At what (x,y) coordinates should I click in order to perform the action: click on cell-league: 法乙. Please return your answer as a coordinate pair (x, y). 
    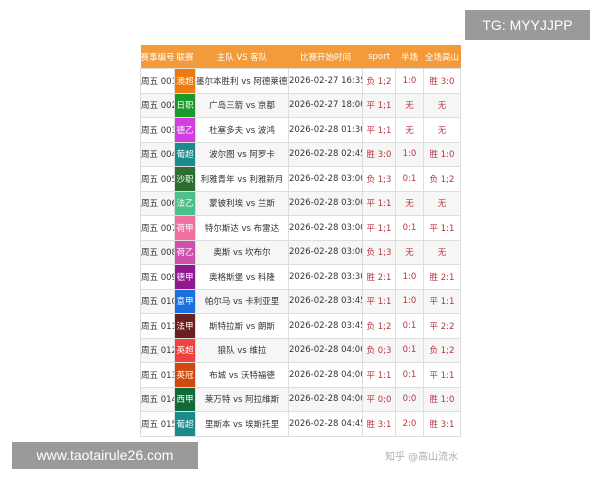
    Looking at the image, I should click on (185, 203).